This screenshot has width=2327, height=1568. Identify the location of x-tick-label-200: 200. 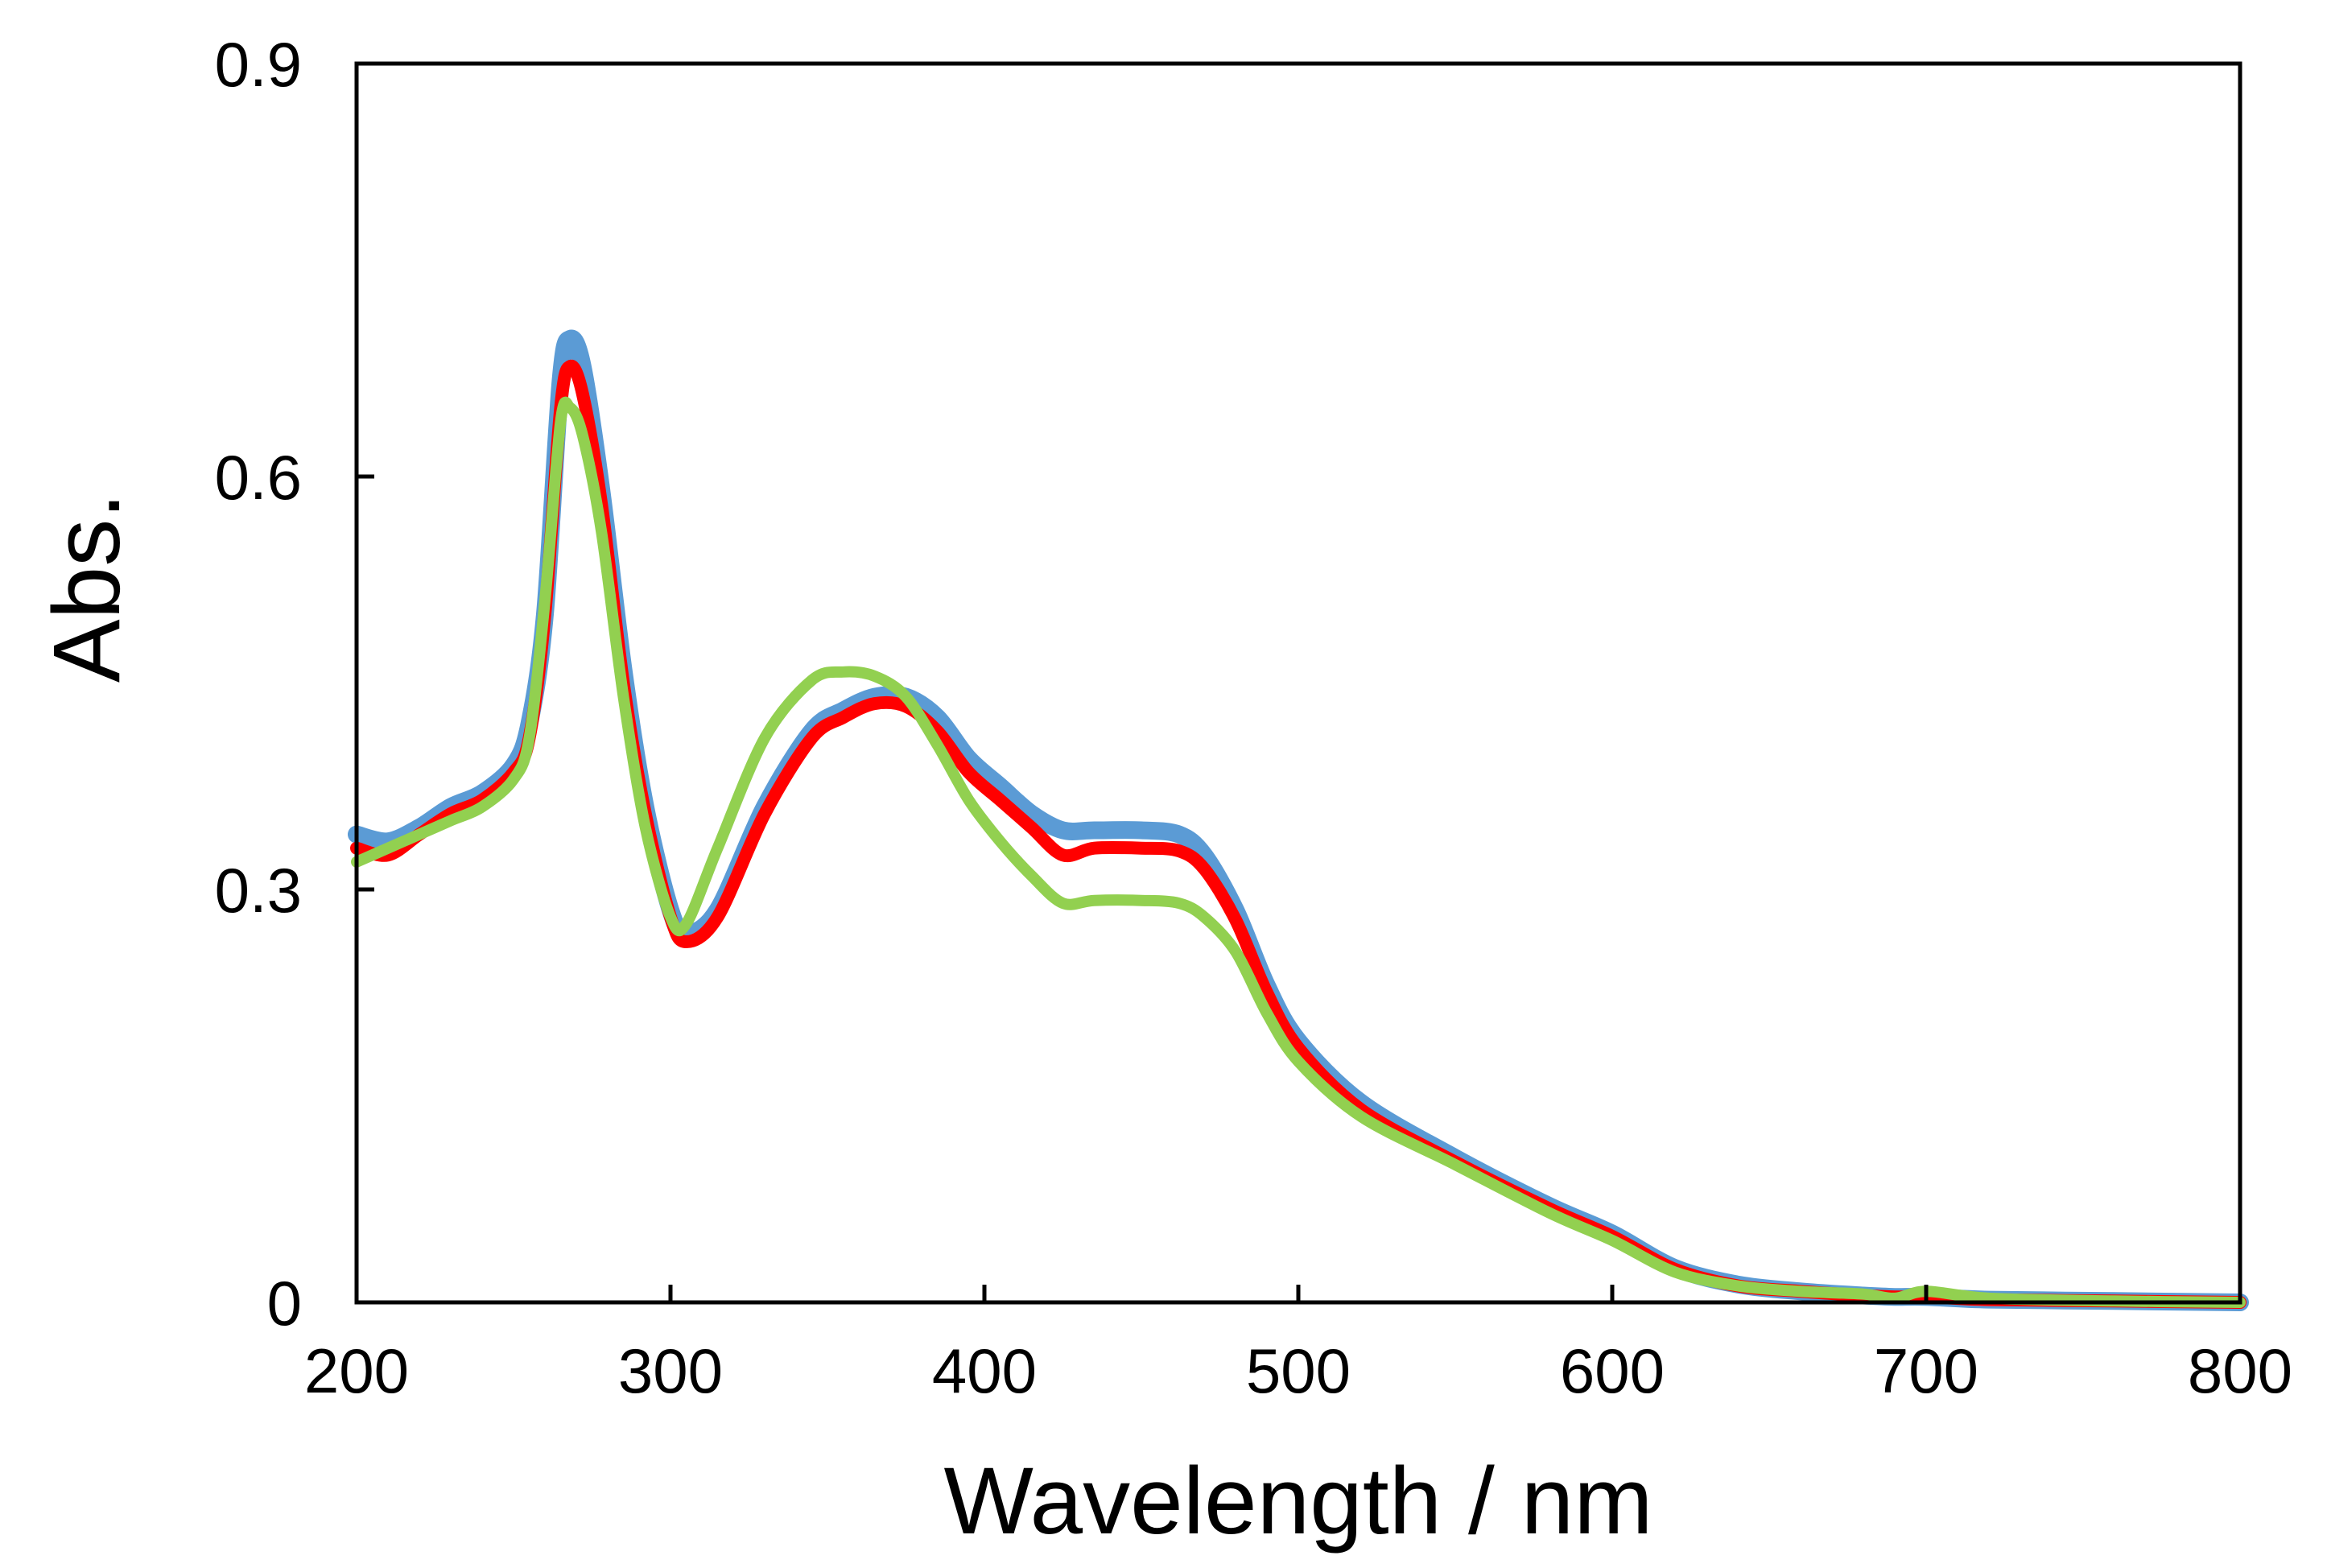
(356, 1370).